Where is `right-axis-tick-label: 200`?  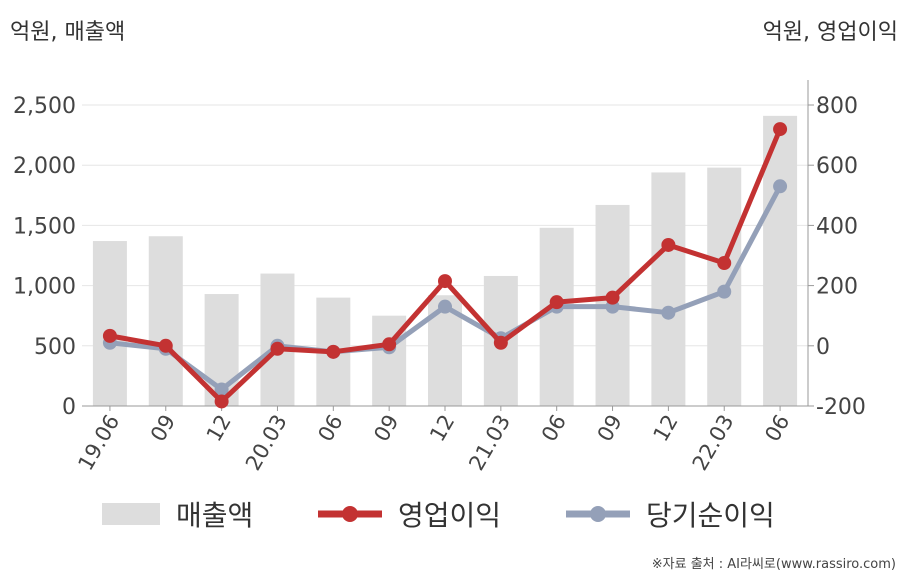 right-axis-tick-label: 200 is located at coordinates (837, 287).